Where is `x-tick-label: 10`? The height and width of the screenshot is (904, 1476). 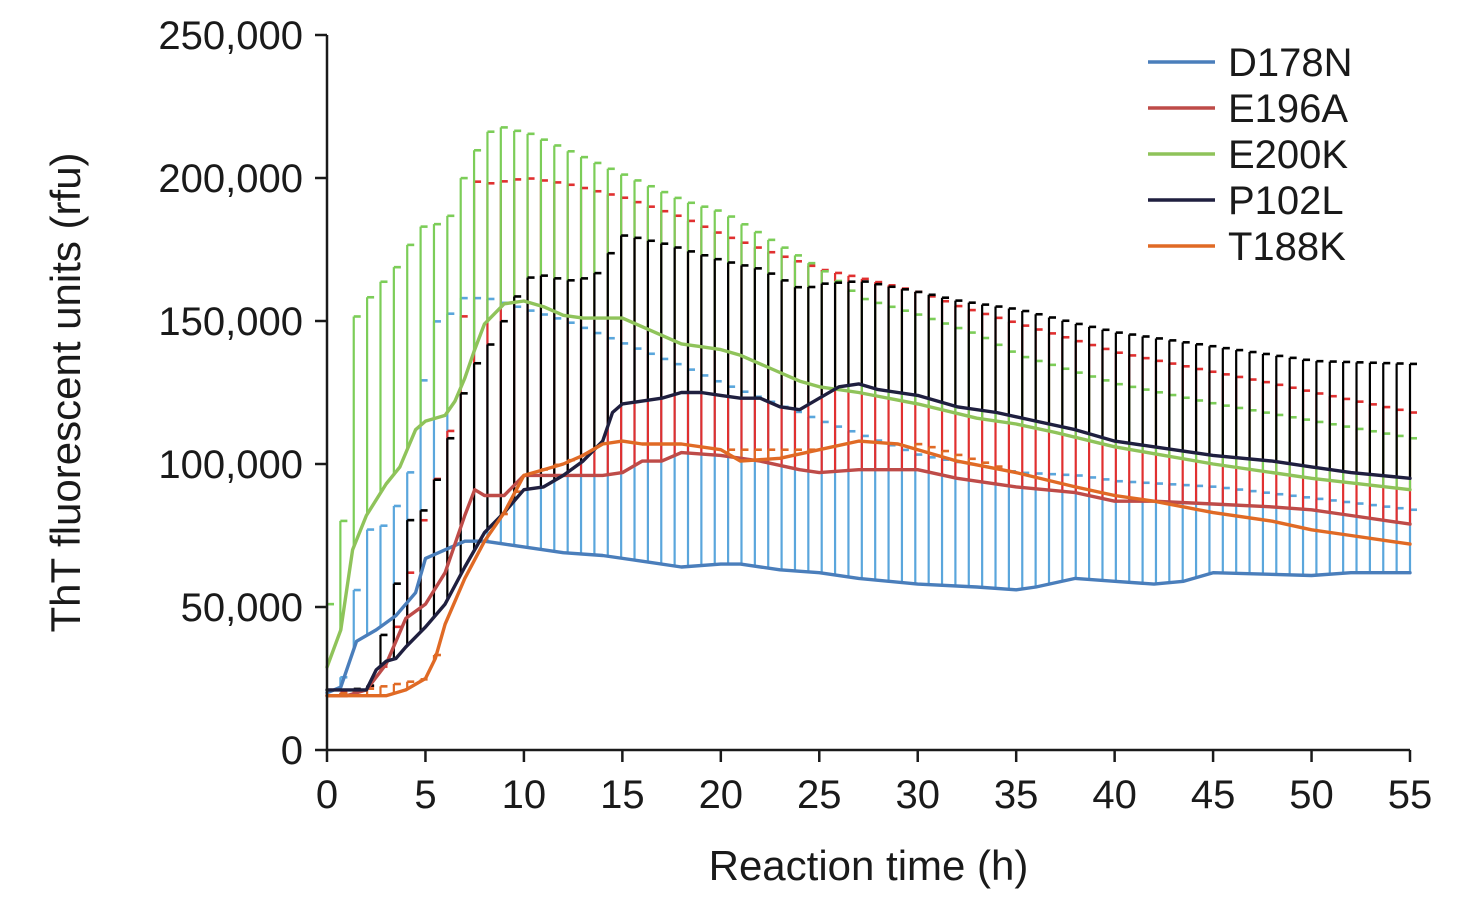 x-tick-label: 10 is located at coordinates (524, 795).